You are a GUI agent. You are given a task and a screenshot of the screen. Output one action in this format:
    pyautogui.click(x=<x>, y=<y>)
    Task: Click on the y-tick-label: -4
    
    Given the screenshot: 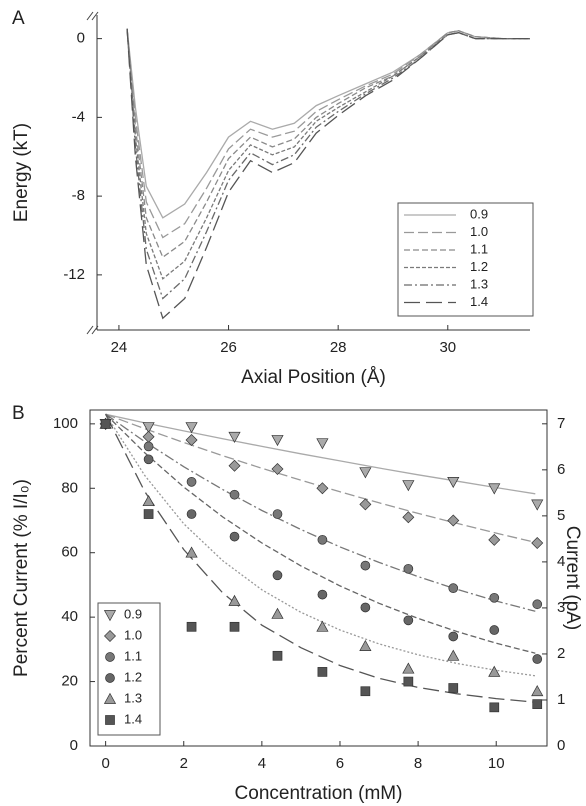 What is the action you would take?
    pyautogui.click(x=78, y=116)
    